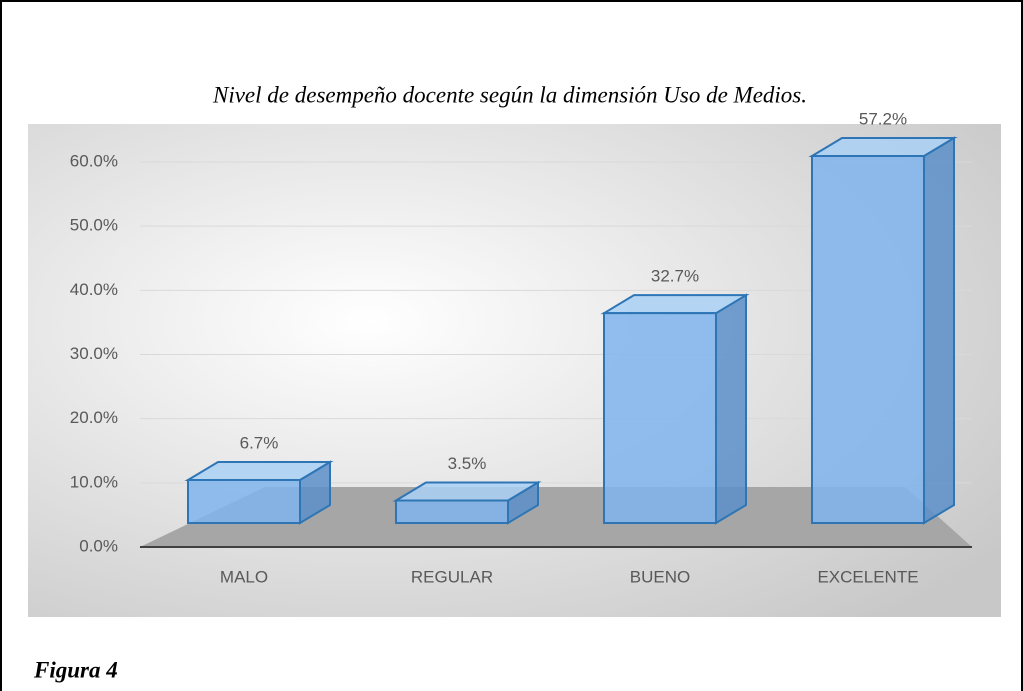  What do you see at coordinates (883, 118) in the screenshot?
I see `data-label: 57.2%` at bounding box center [883, 118].